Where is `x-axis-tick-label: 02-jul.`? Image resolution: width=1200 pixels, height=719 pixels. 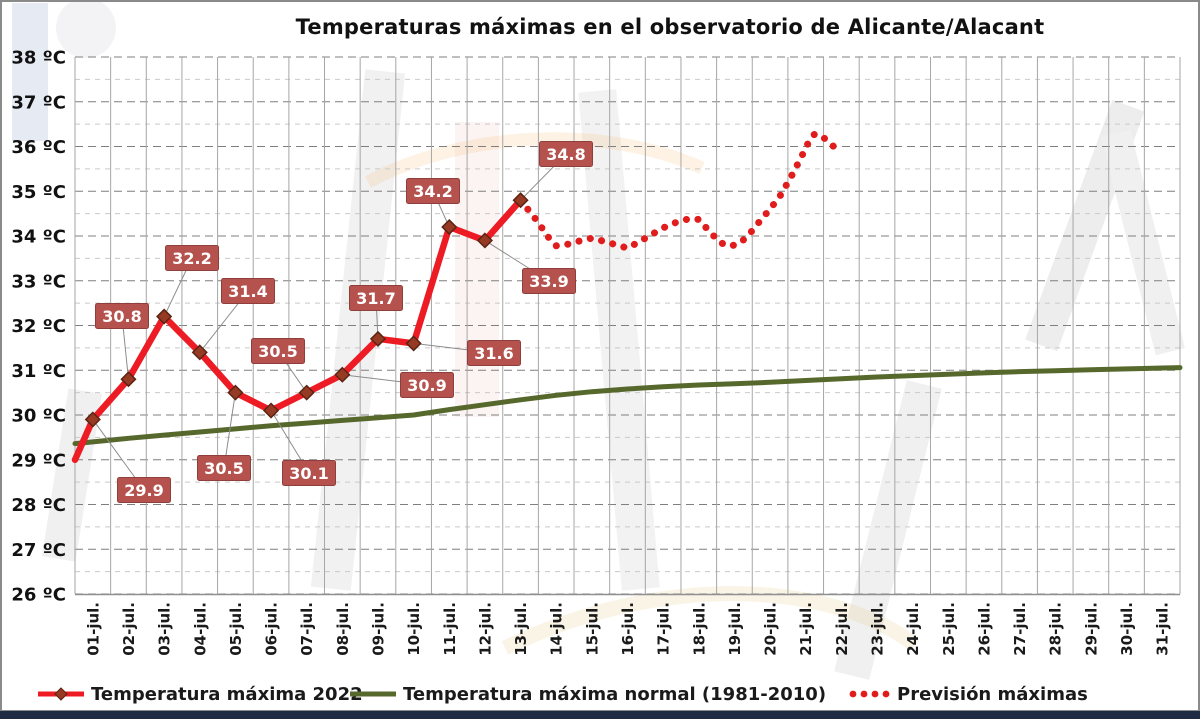
x-axis-tick-label: 02-jul. is located at coordinates (129, 629).